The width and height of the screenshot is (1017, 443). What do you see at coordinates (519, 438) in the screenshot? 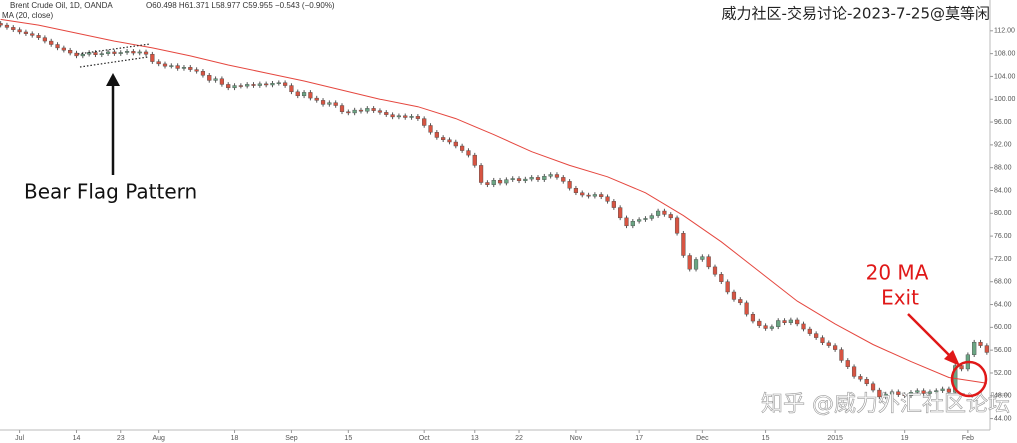
I see `x-tick-label: 22` at bounding box center [519, 438].